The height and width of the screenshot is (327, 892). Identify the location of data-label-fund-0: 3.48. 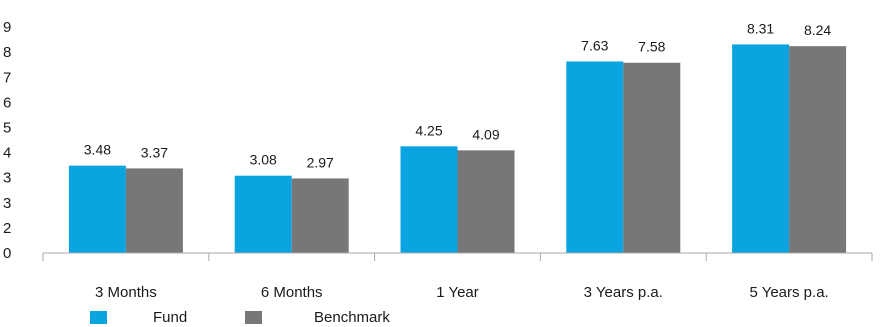
(97, 150).